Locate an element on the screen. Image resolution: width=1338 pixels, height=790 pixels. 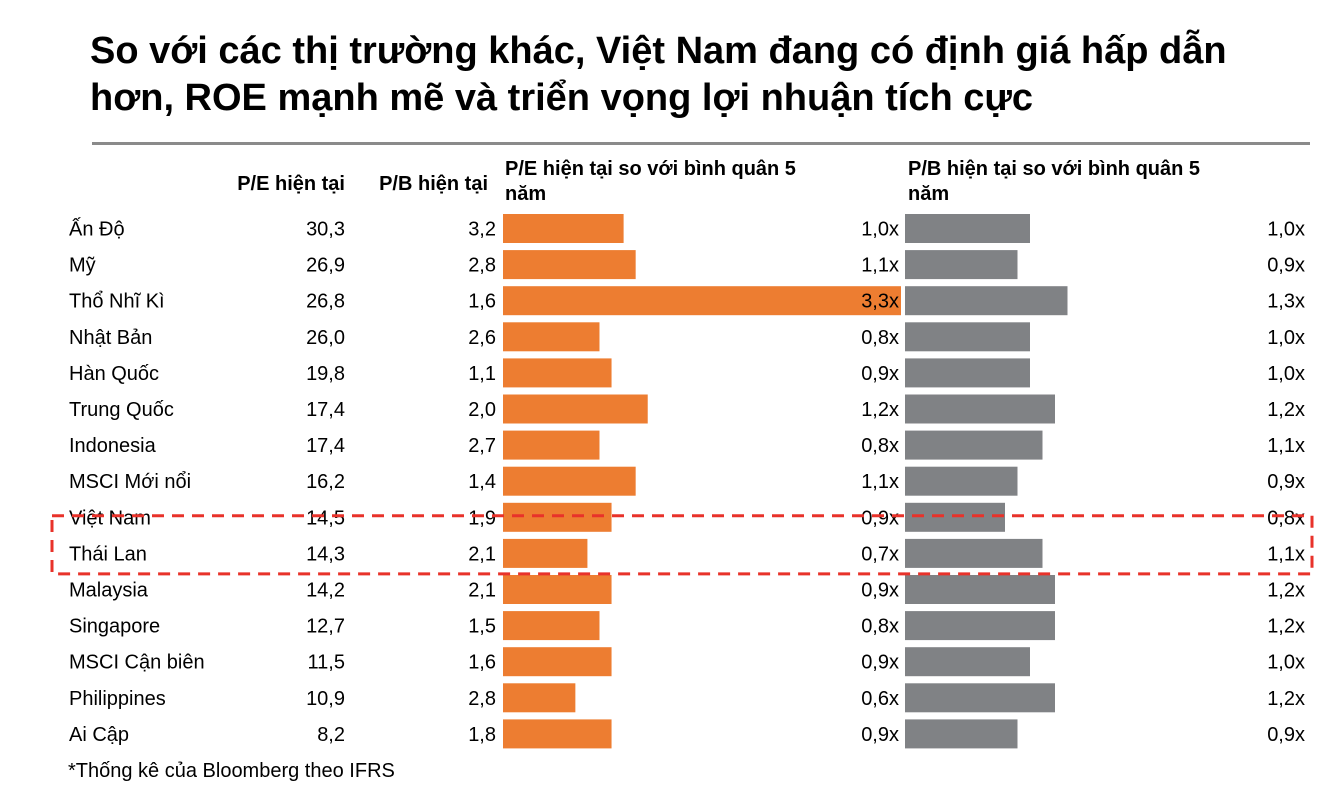
pe-value: 26,8 is located at coordinates (325, 302).